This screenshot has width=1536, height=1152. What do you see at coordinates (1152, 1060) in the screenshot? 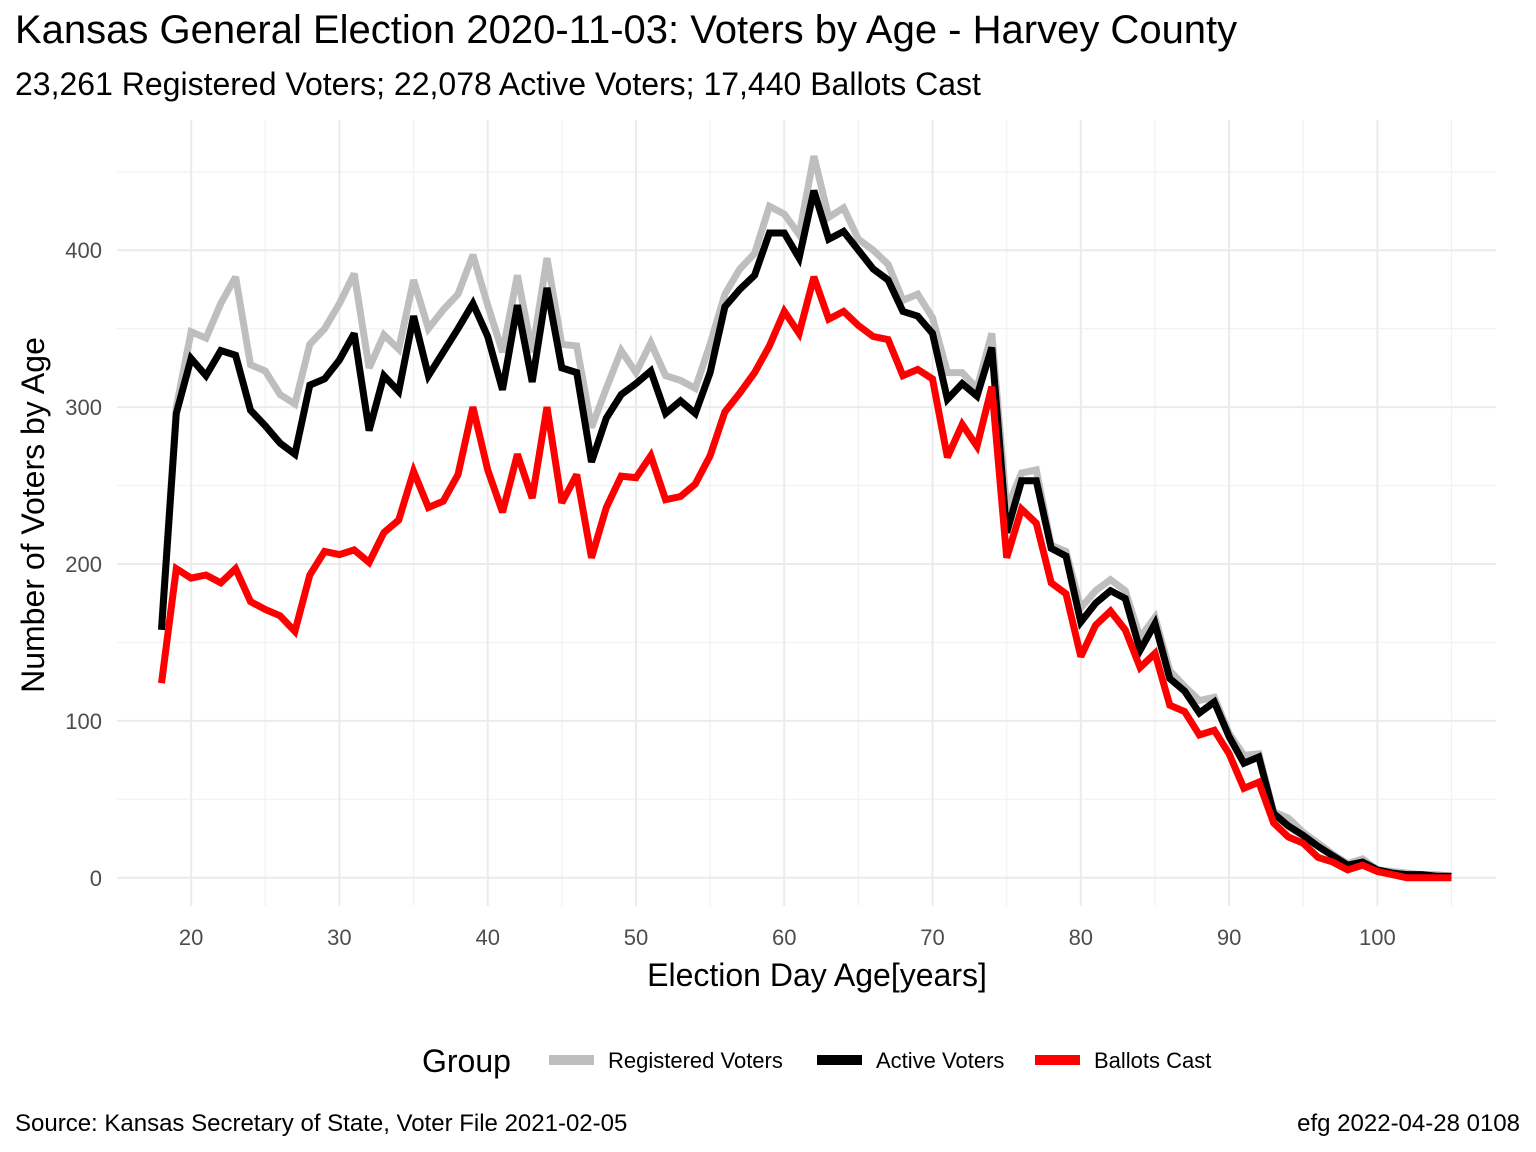
I see `legend-label-ballots-cast: Ballots Cast` at bounding box center [1152, 1060].